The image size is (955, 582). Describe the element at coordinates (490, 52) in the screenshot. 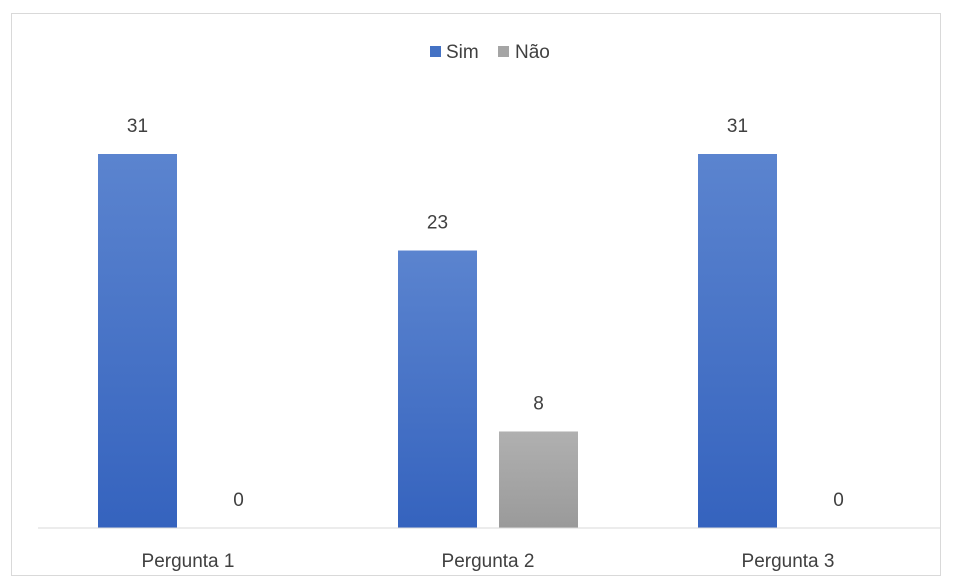

I see `legend: Sim Não` at that location.